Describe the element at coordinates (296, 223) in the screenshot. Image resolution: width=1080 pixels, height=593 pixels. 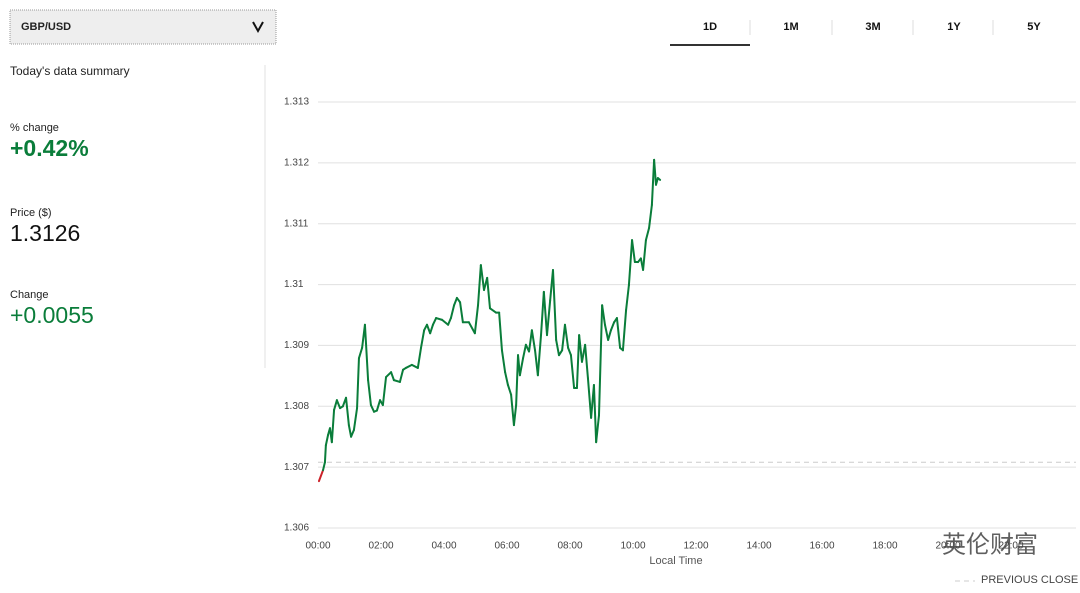
I see `y-tick-label: 1.311` at that location.